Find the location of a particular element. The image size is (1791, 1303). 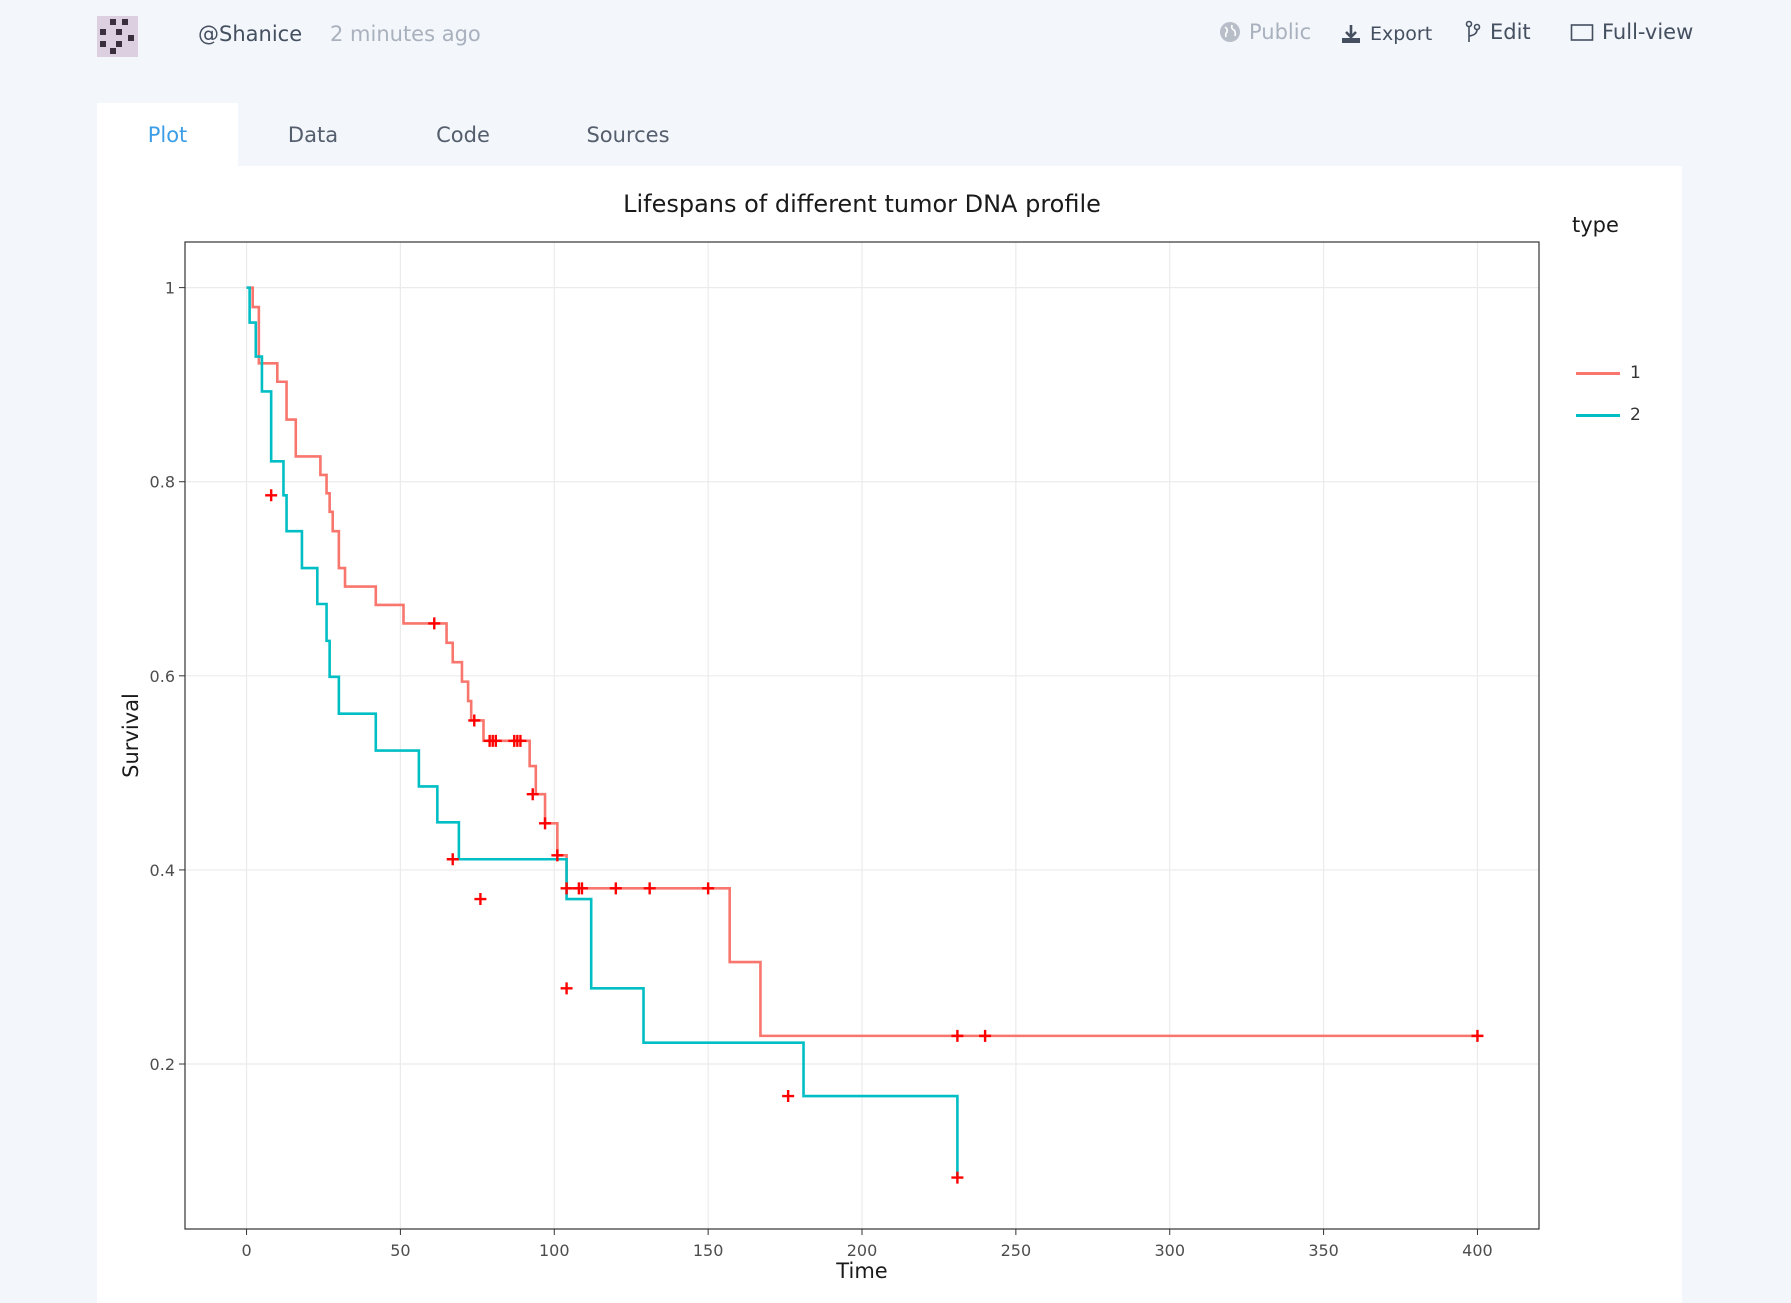

export-label: Export is located at coordinates (1401, 34).